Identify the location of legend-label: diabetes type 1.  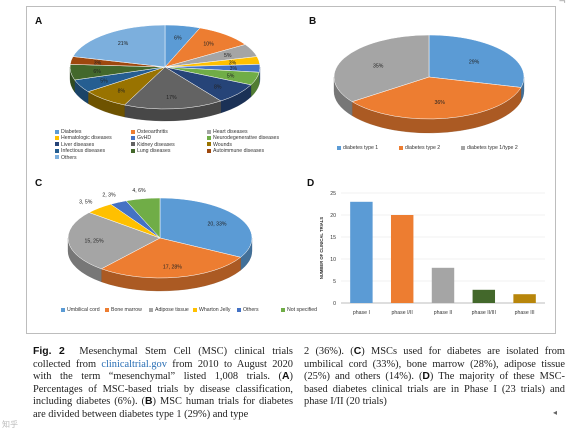
(361, 148).